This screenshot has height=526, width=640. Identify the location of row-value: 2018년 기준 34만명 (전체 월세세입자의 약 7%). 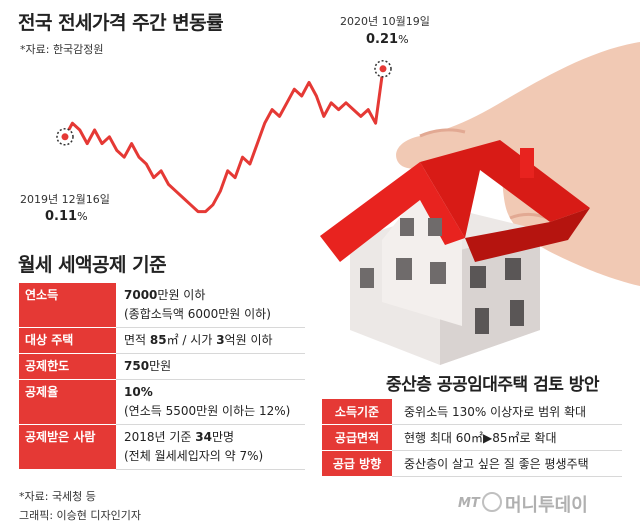
(210, 447).